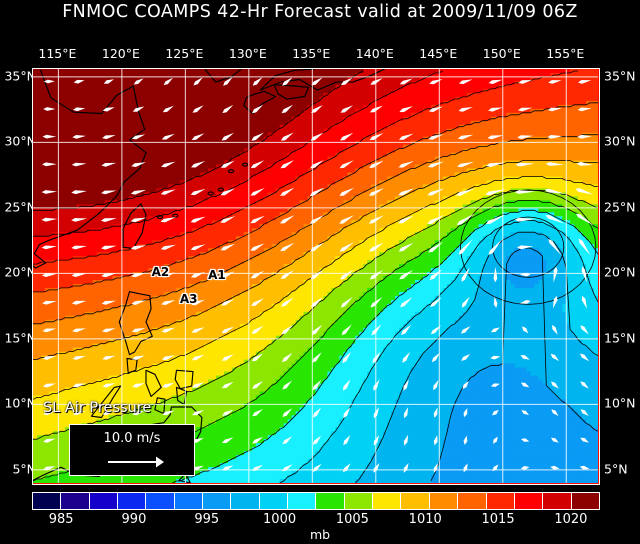 This screenshot has height=544, width=640. What do you see at coordinates (565, 53) in the screenshot?
I see `lon-tick-155: 155°E` at bounding box center [565, 53].